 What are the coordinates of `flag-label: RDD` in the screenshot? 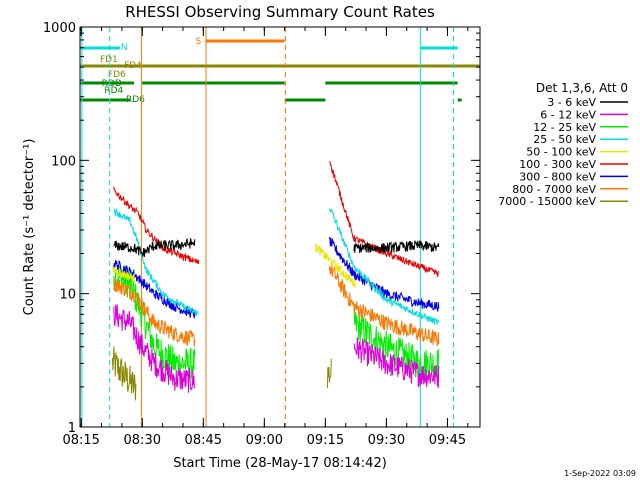 It's located at (112, 84).